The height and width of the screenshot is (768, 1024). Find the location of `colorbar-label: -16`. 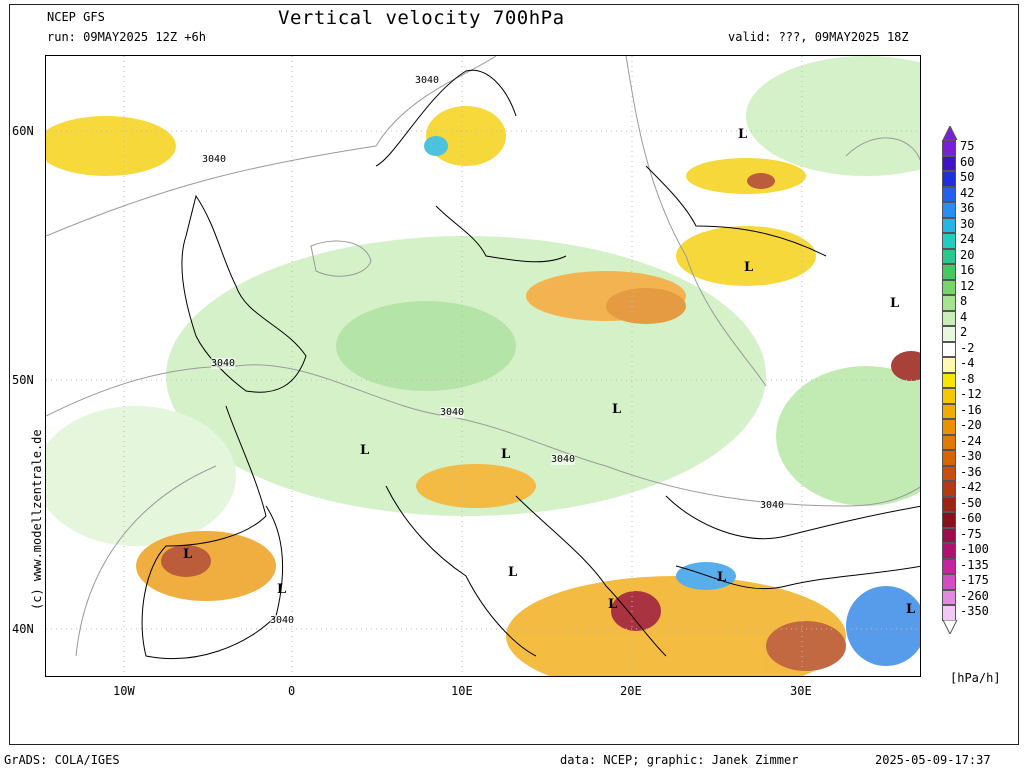

colorbar-label: -16 is located at coordinates (971, 409).